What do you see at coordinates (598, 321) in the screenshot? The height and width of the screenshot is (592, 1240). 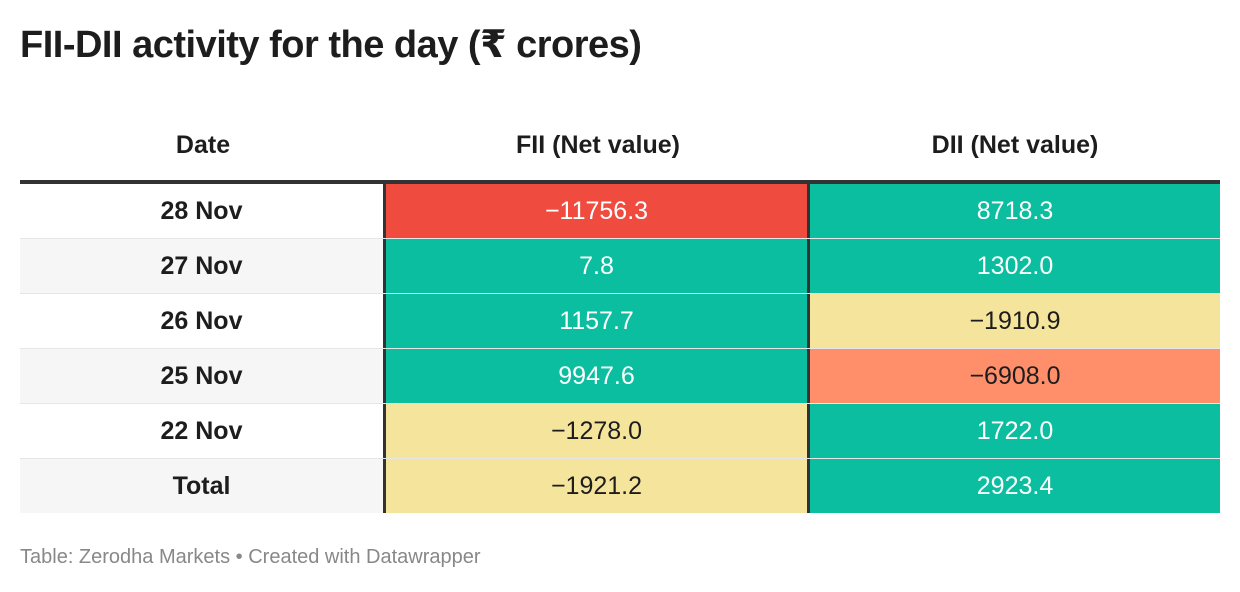 I see `fii-value-cell: 1157.7` at bounding box center [598, 321].